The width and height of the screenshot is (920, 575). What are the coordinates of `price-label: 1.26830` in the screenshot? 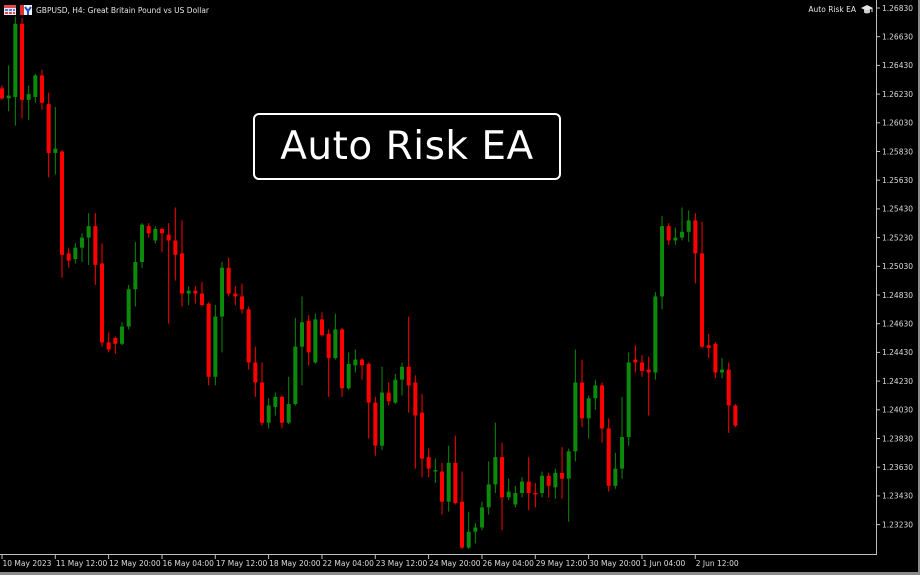 It's located at (897, 8).